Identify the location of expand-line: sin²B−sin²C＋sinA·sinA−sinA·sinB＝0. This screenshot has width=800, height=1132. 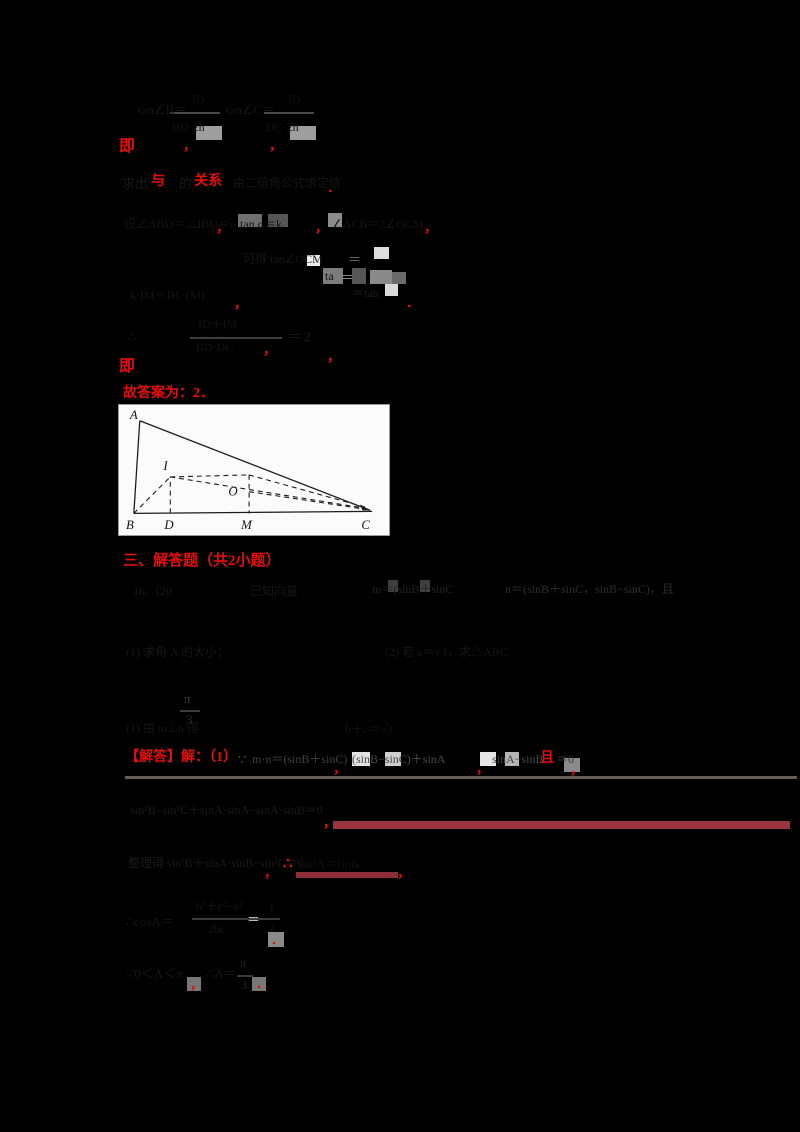
(226, 810).